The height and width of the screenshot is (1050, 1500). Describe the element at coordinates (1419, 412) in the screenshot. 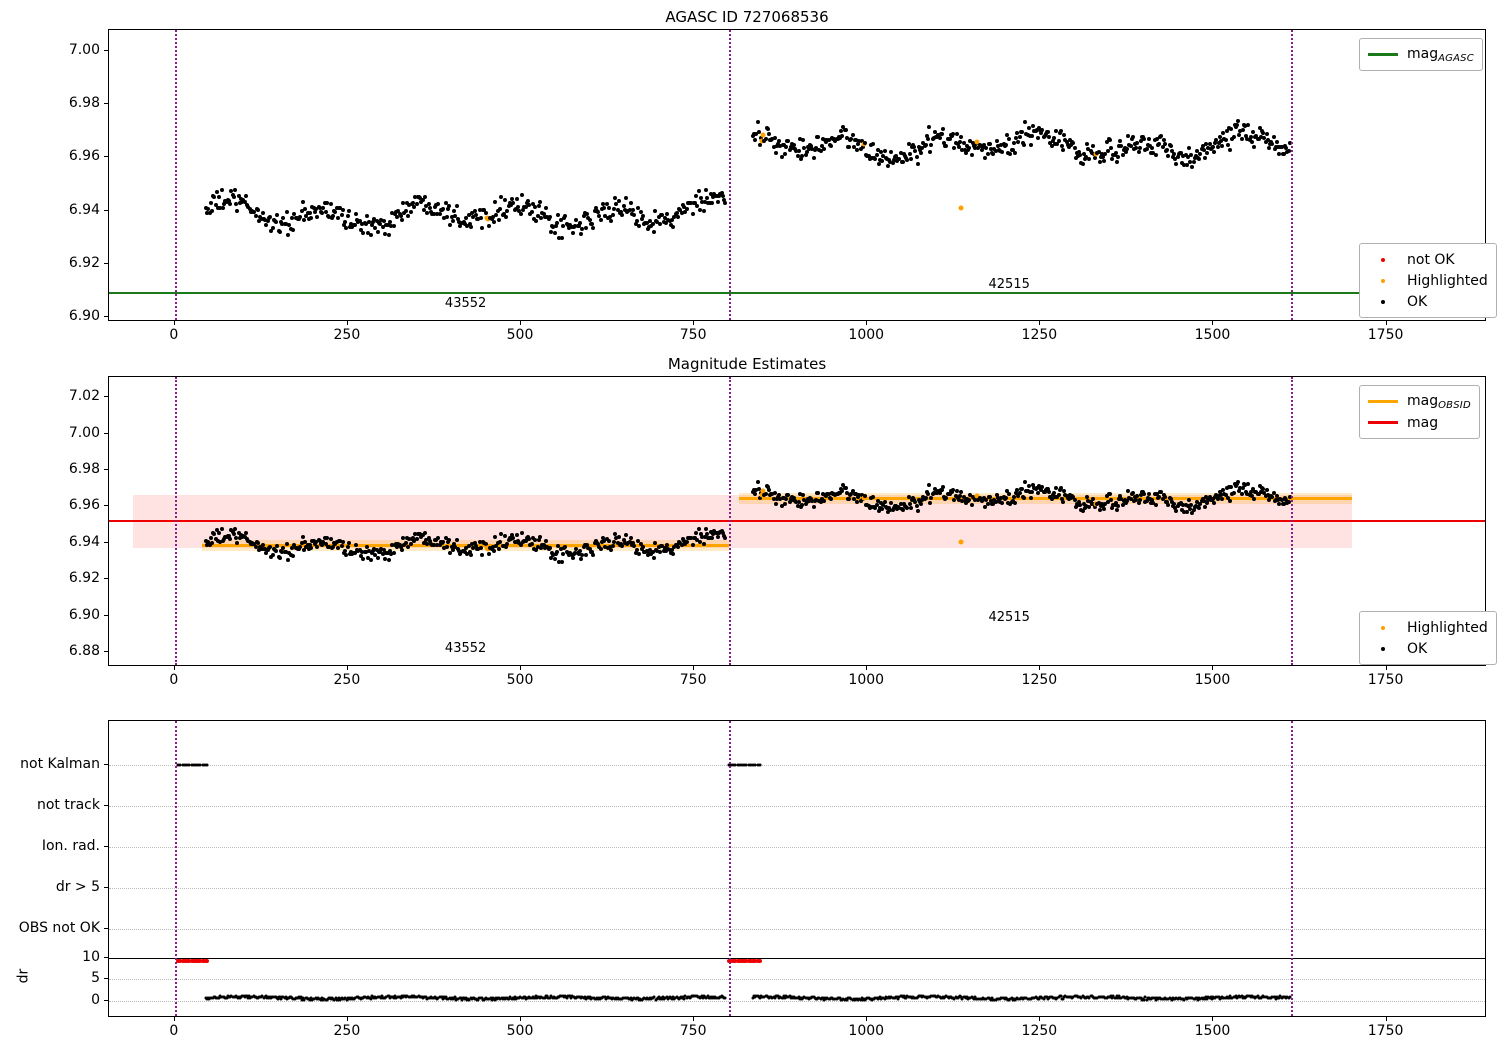

I see `legend-mag-lines-panel2: magOBSID mag` at that location.